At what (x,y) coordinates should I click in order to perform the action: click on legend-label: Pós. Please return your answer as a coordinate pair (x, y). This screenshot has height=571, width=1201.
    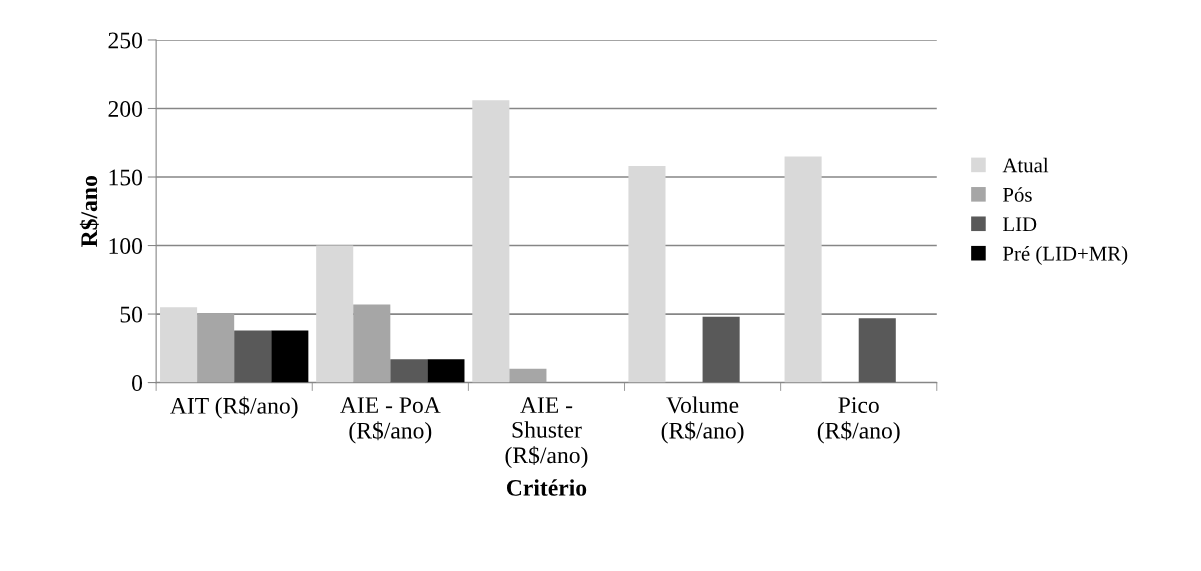
    Looking at the image, I should click on (1017, 194).